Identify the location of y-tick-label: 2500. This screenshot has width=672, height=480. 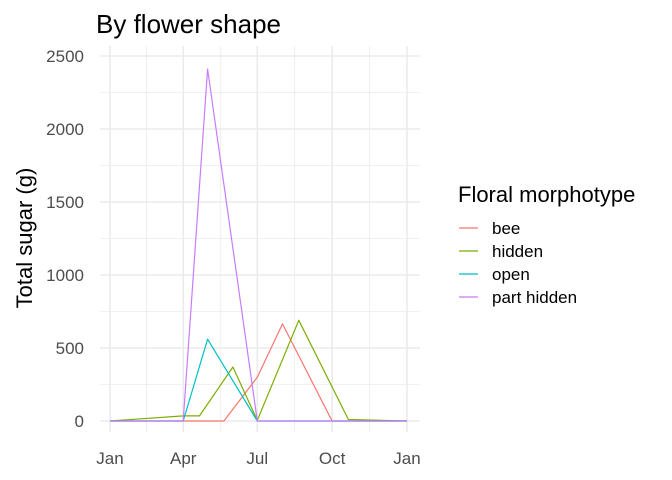
(65, 56).